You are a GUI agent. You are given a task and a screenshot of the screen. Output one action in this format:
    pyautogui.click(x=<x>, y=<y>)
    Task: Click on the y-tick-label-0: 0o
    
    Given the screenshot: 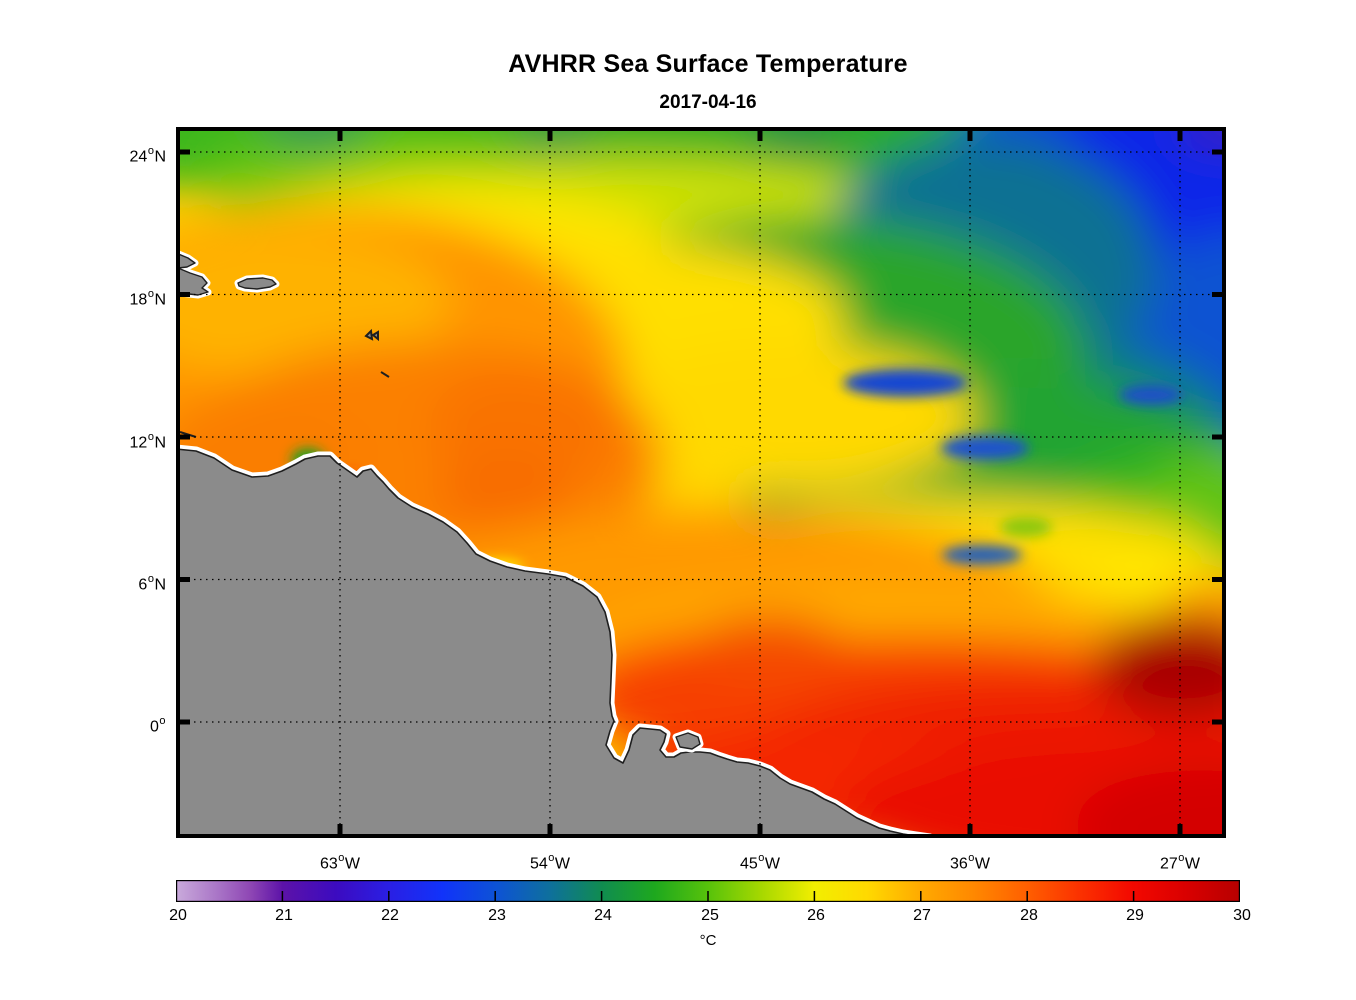 What is the action you would take?
    pyautogui.click(x=157, y=725)
    